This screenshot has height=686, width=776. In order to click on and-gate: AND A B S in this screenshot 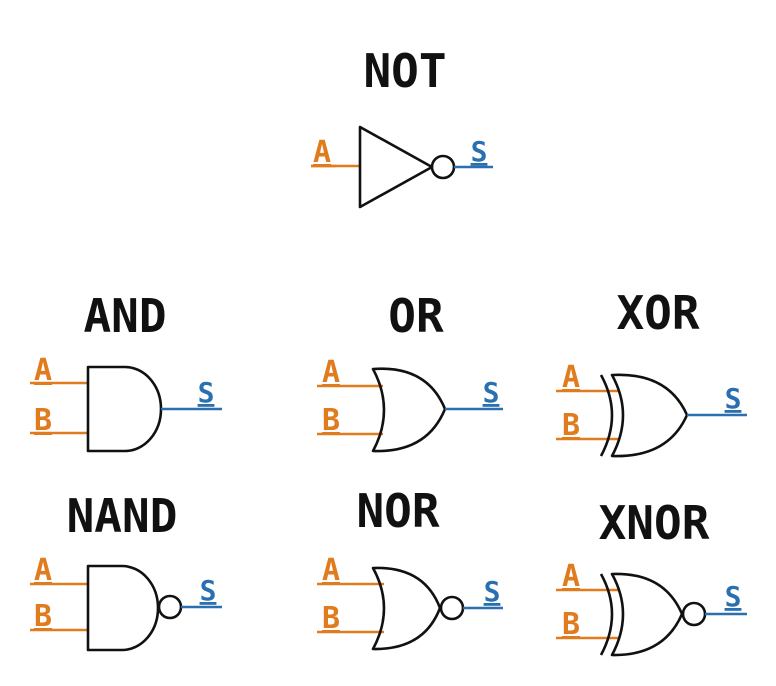, I will do `click(126, 371)`.